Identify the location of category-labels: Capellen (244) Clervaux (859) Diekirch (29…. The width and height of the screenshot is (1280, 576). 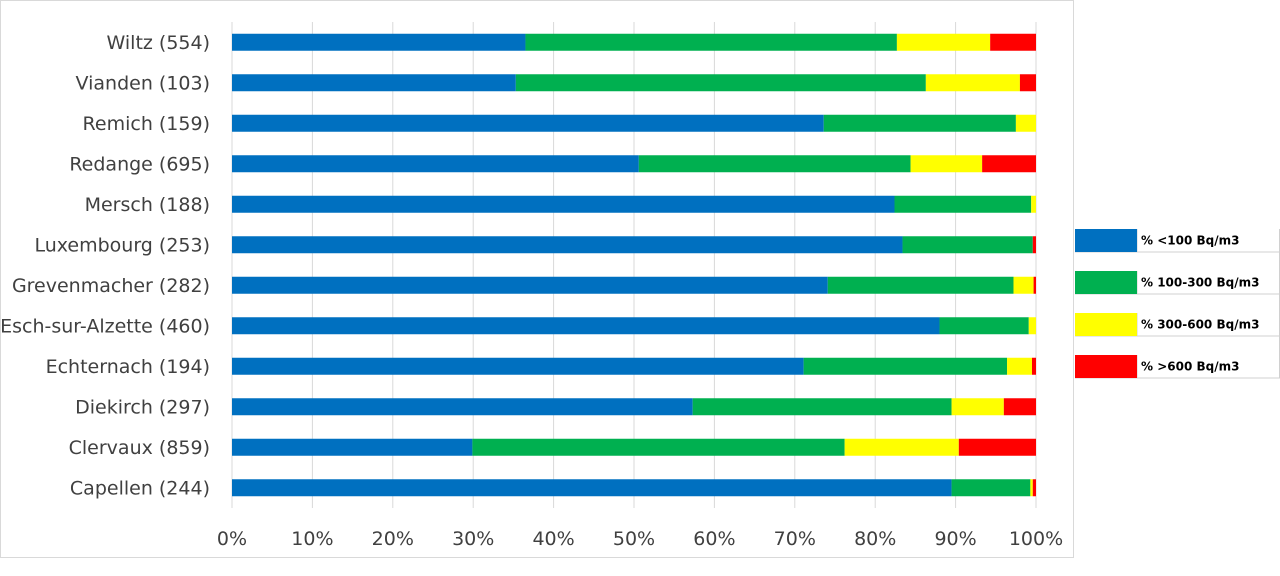
(105, 266).